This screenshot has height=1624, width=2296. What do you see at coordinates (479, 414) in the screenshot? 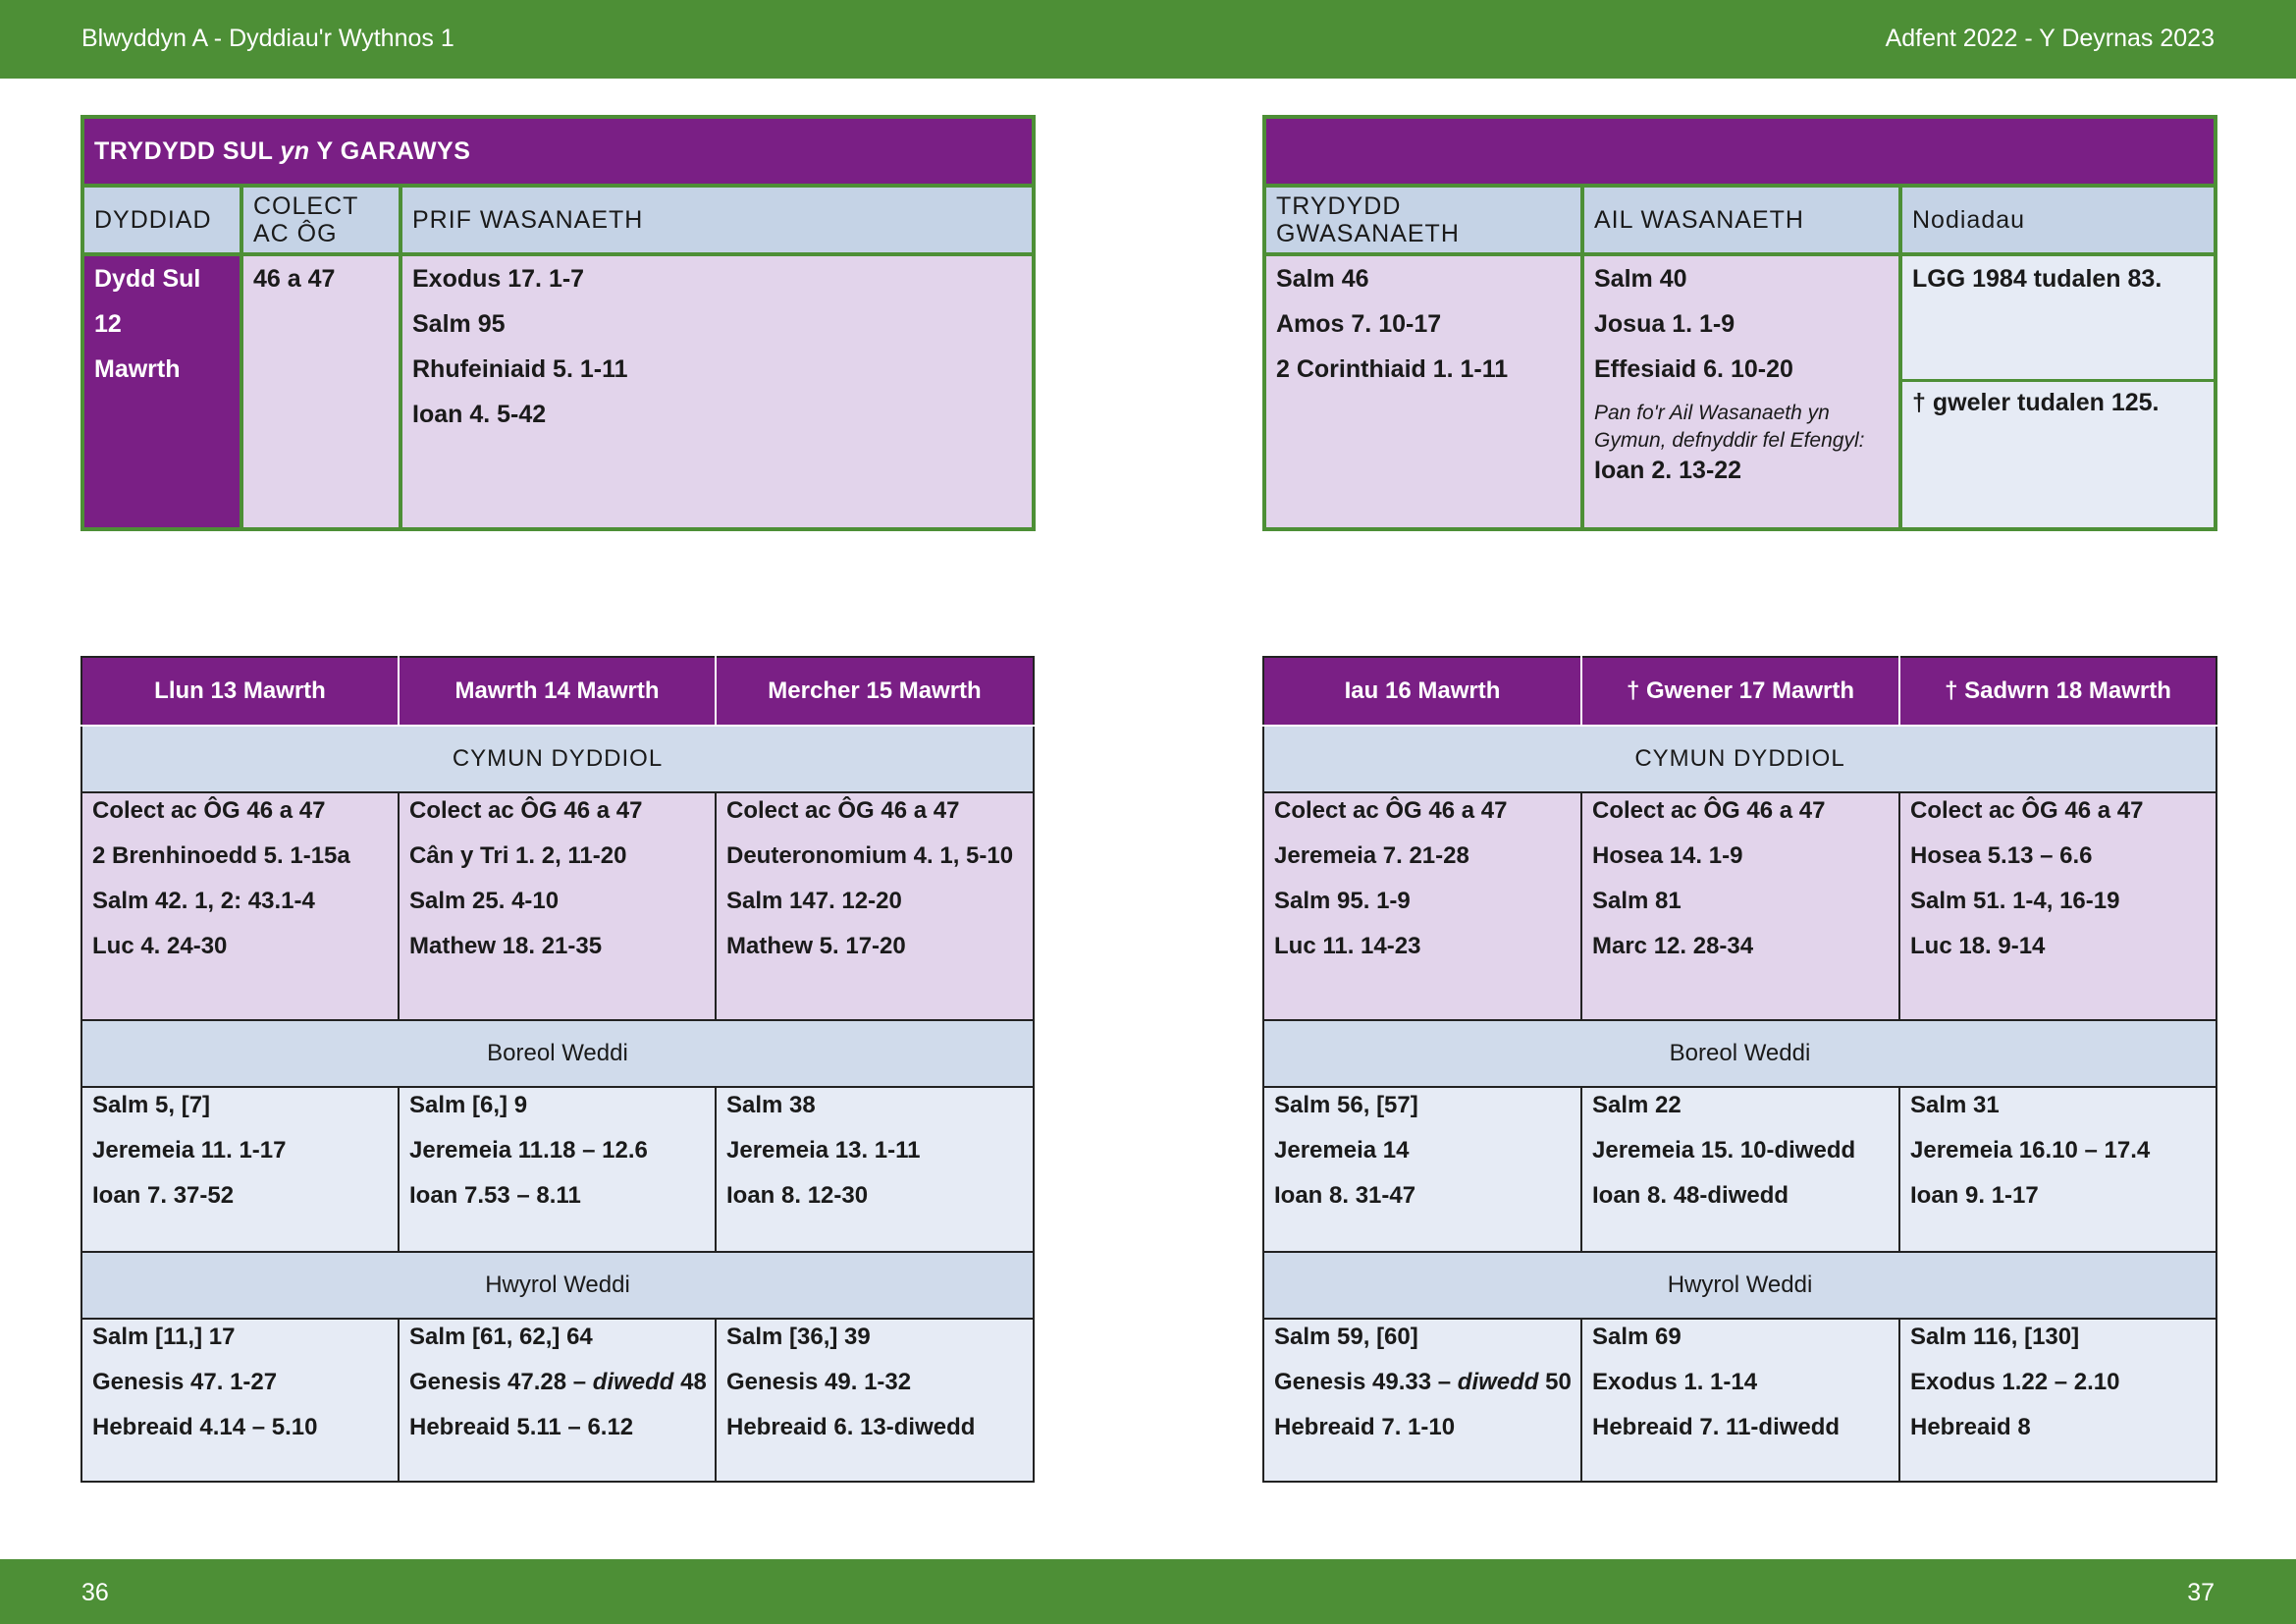
I see `reading: Ioan 4. 5-42` at bounding box center [479, 414].